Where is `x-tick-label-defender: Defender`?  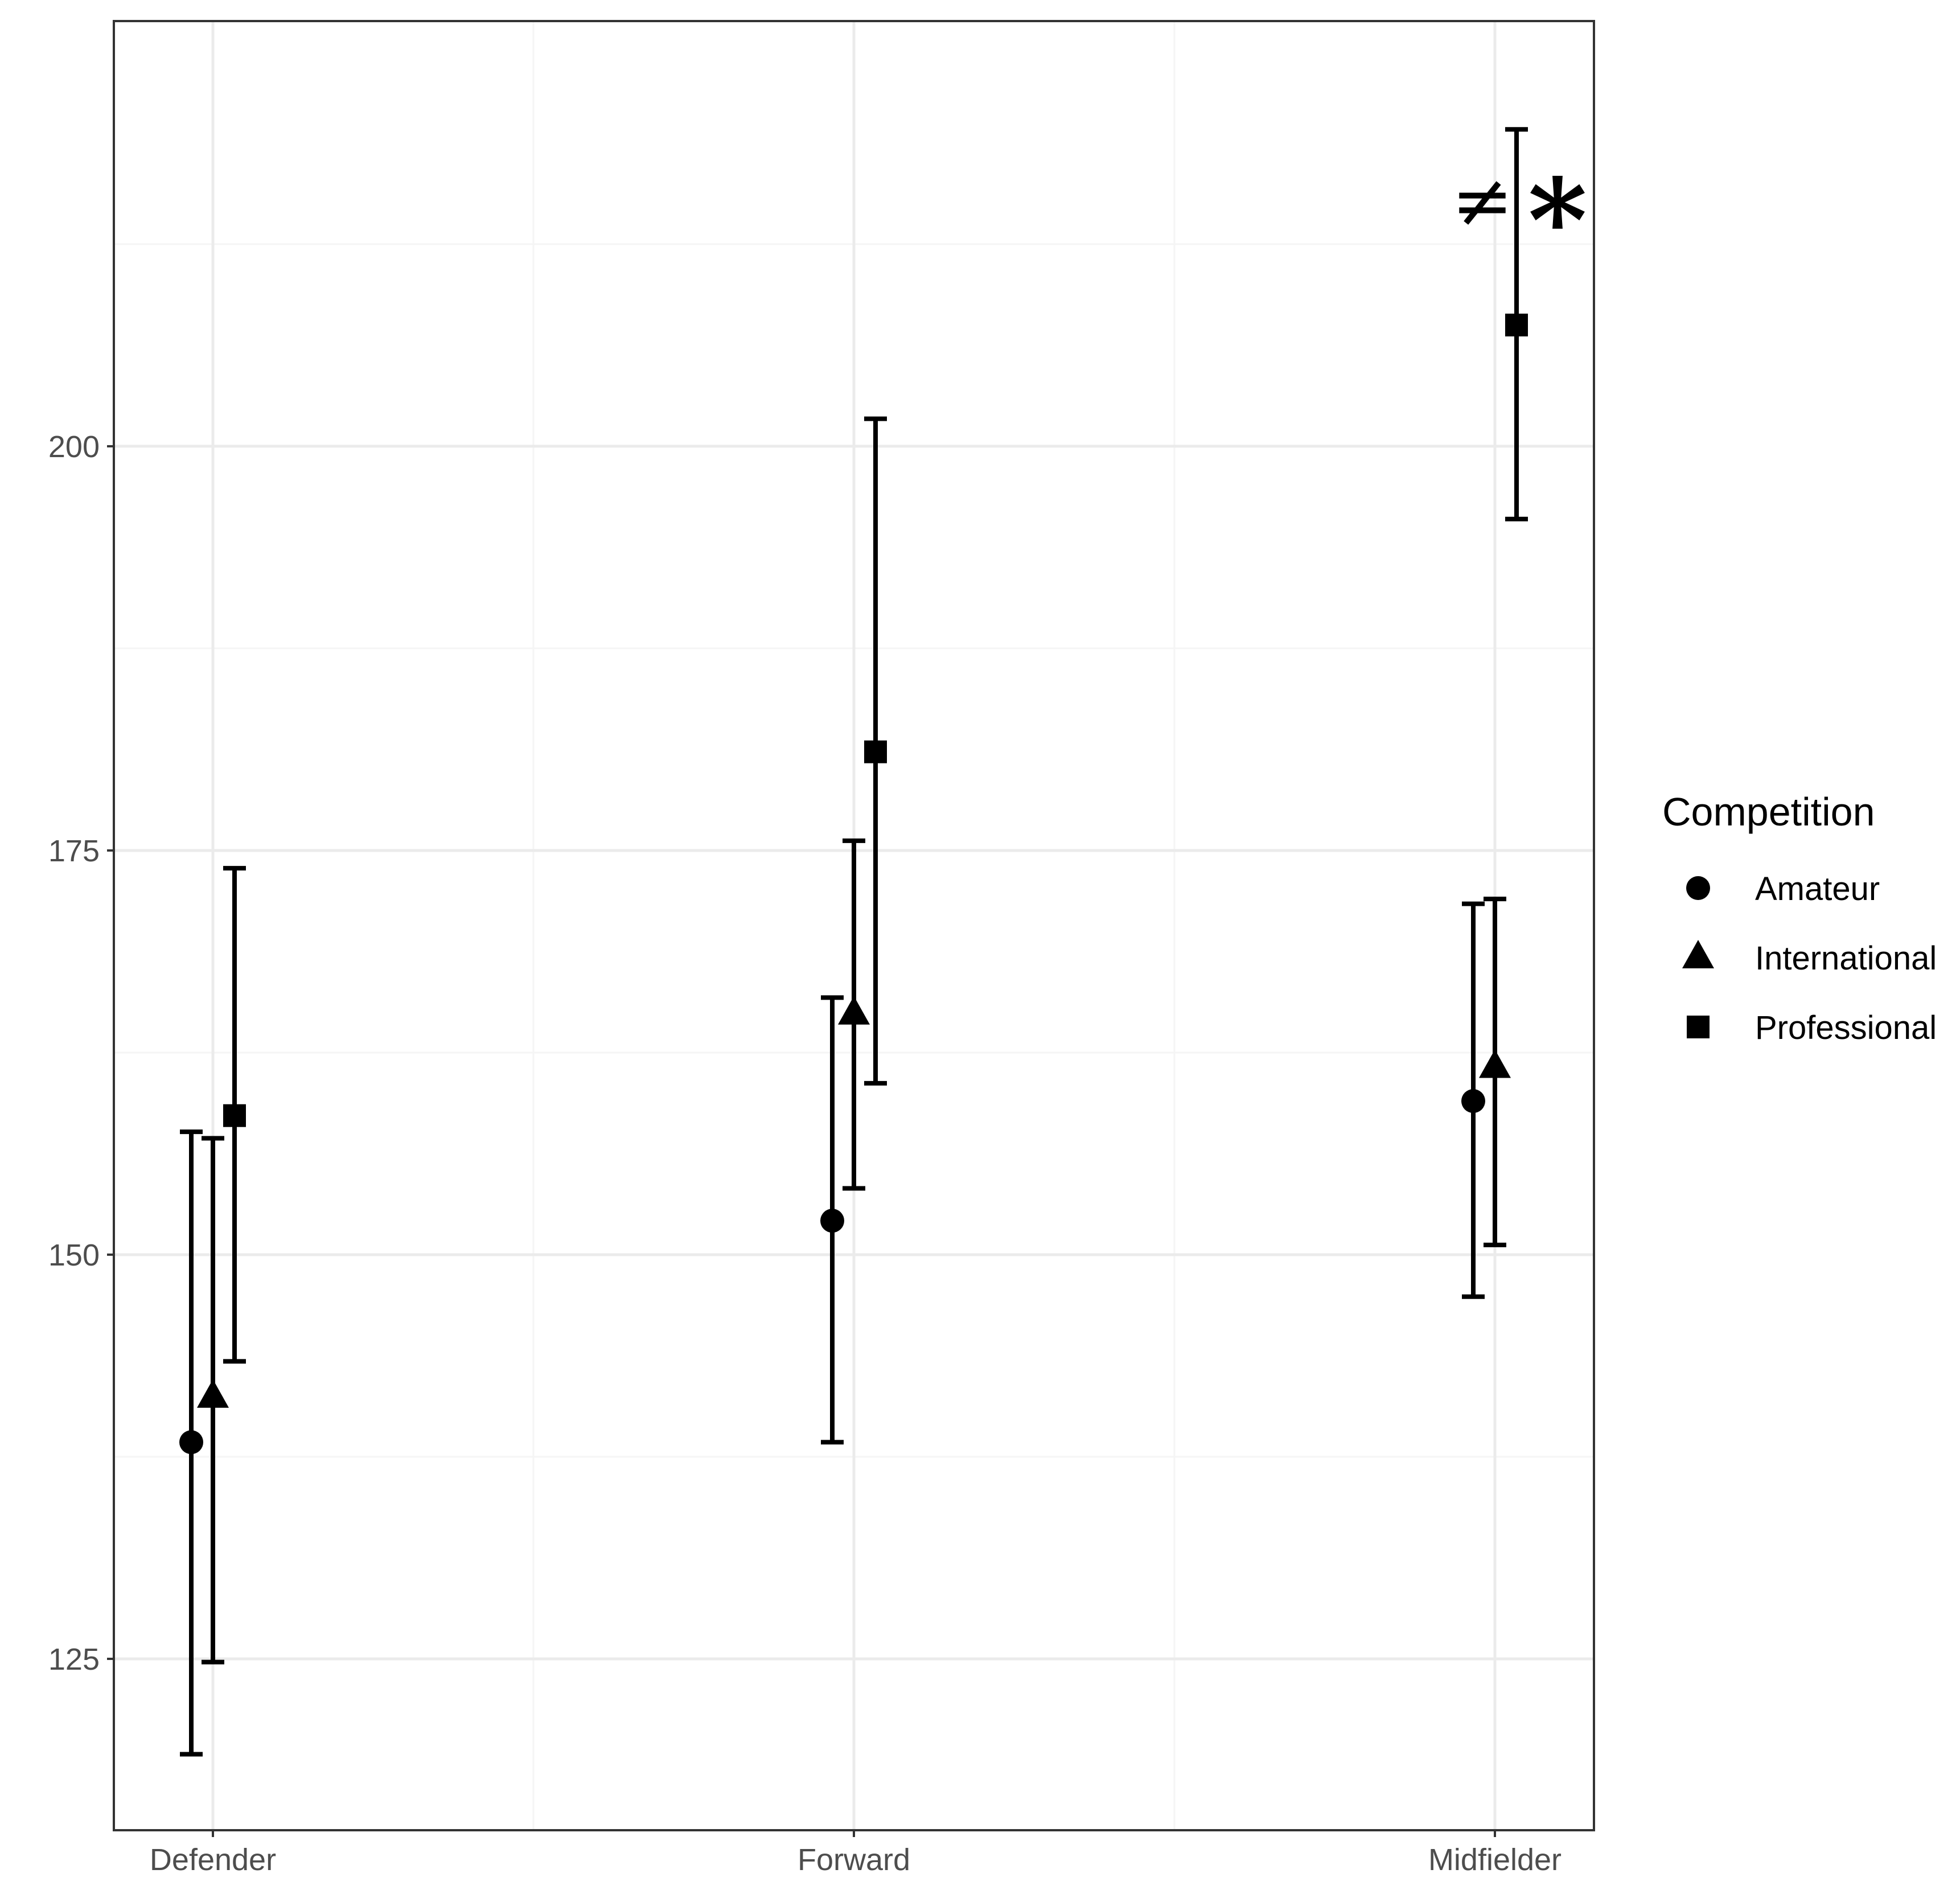
x-tick-label-defender: Defender is located at coordinates (213, 1860).